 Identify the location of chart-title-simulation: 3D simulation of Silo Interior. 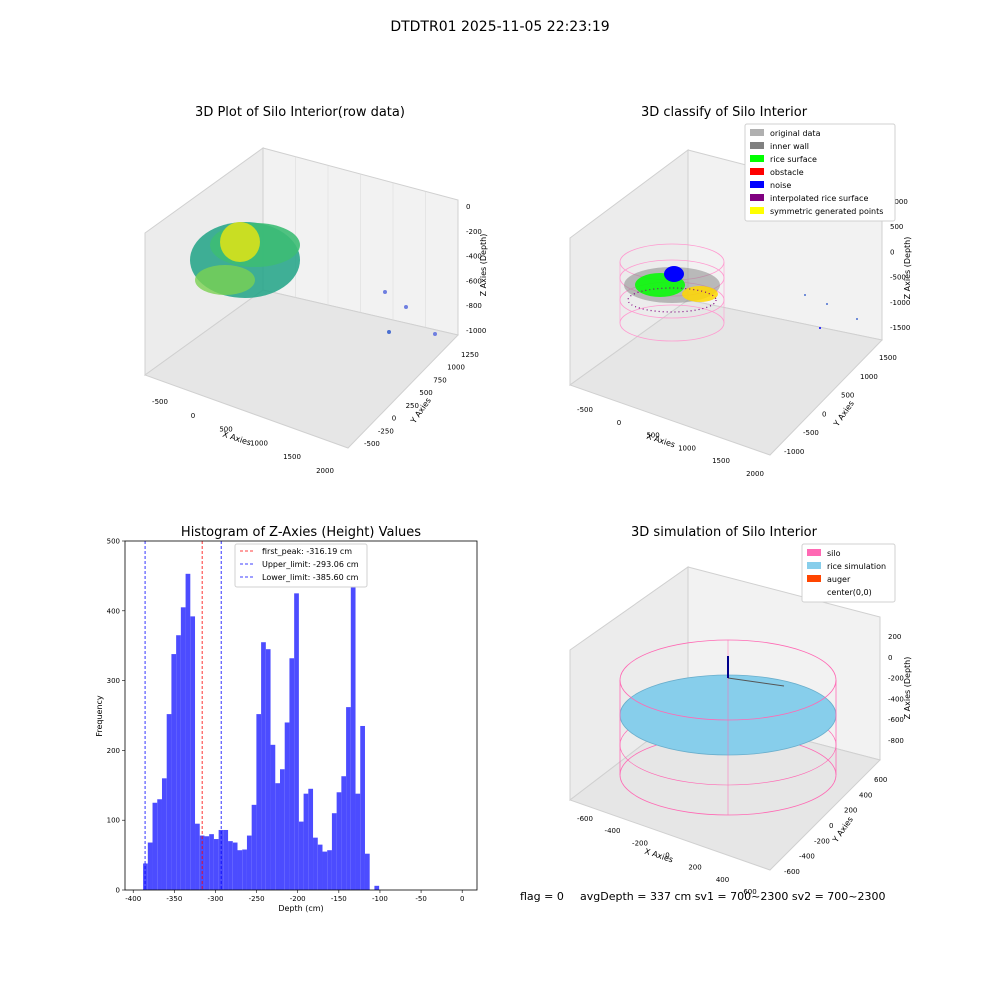
(724, 532).